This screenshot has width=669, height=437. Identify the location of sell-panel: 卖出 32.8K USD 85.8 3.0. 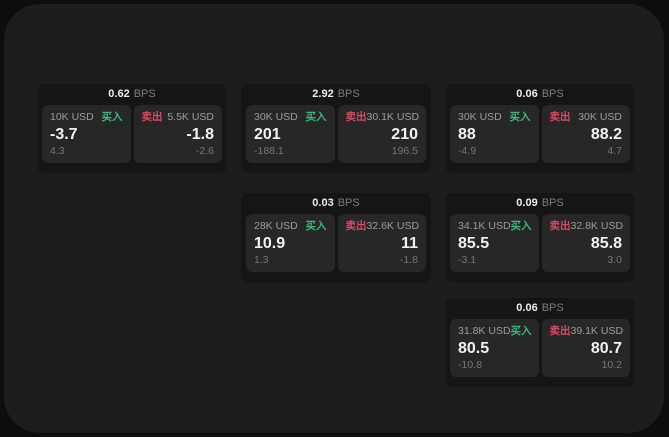
(585, 243).